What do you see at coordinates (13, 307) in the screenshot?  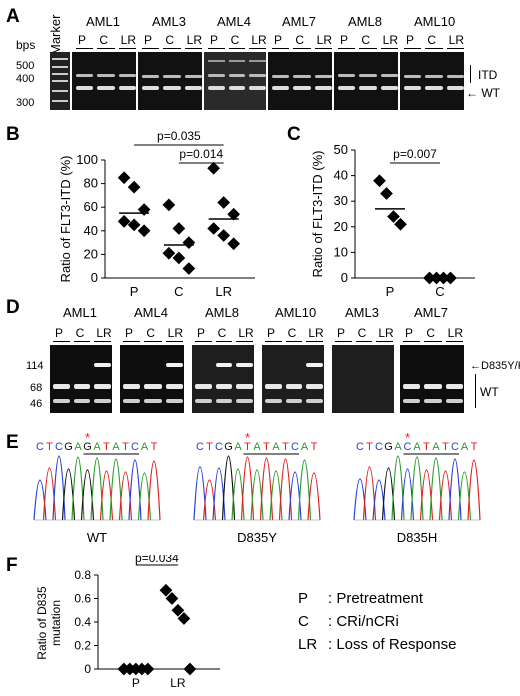 I see `panel-d-letter: D` at bounding box center [13, 307].